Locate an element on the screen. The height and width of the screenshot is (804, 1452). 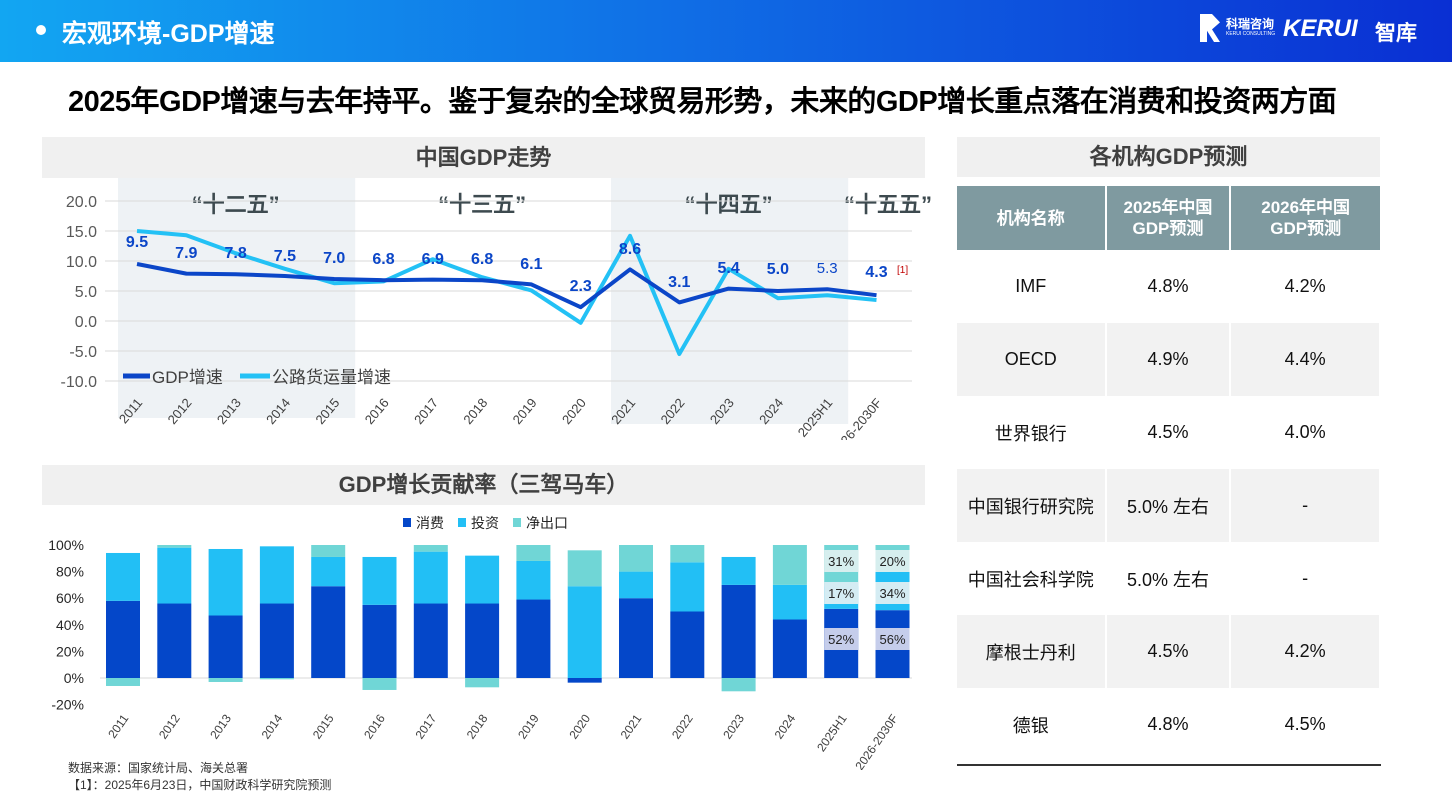
forecast-2026-cell: 4.4% is located at coordinates (1305, 359).